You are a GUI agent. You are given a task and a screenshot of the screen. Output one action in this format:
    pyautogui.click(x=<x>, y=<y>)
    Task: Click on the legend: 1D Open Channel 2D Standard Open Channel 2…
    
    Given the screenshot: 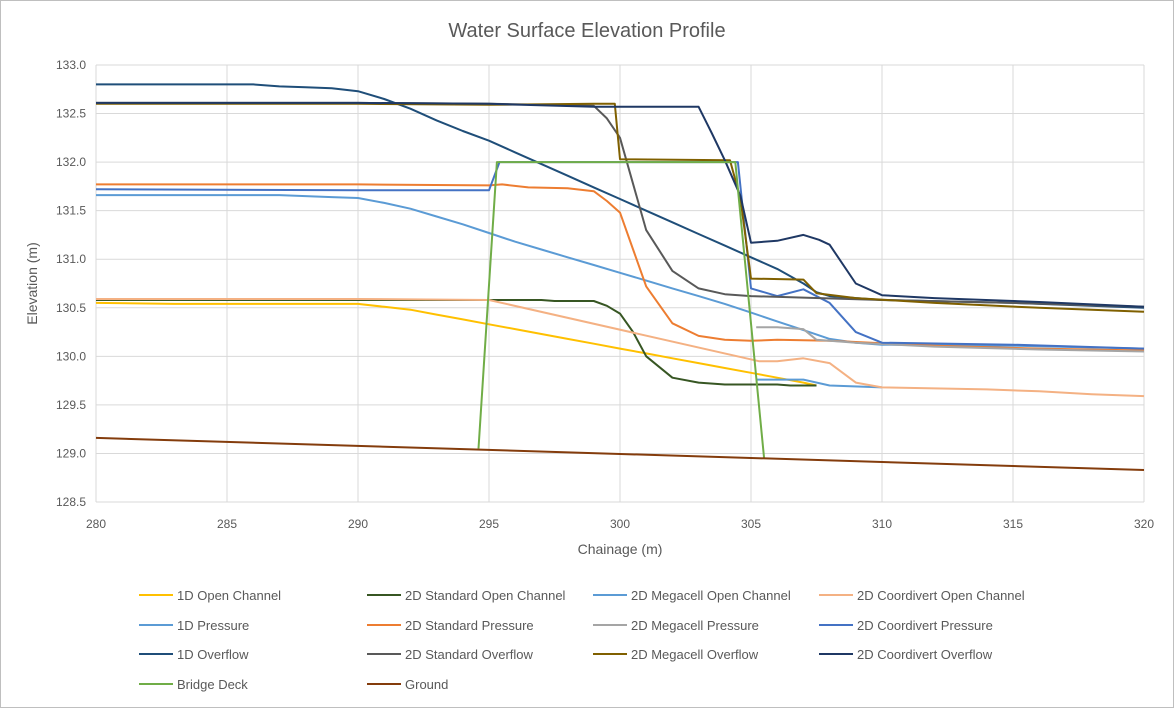 What is the action you would take?
    pyautogui.click(x=582, y=640)
    